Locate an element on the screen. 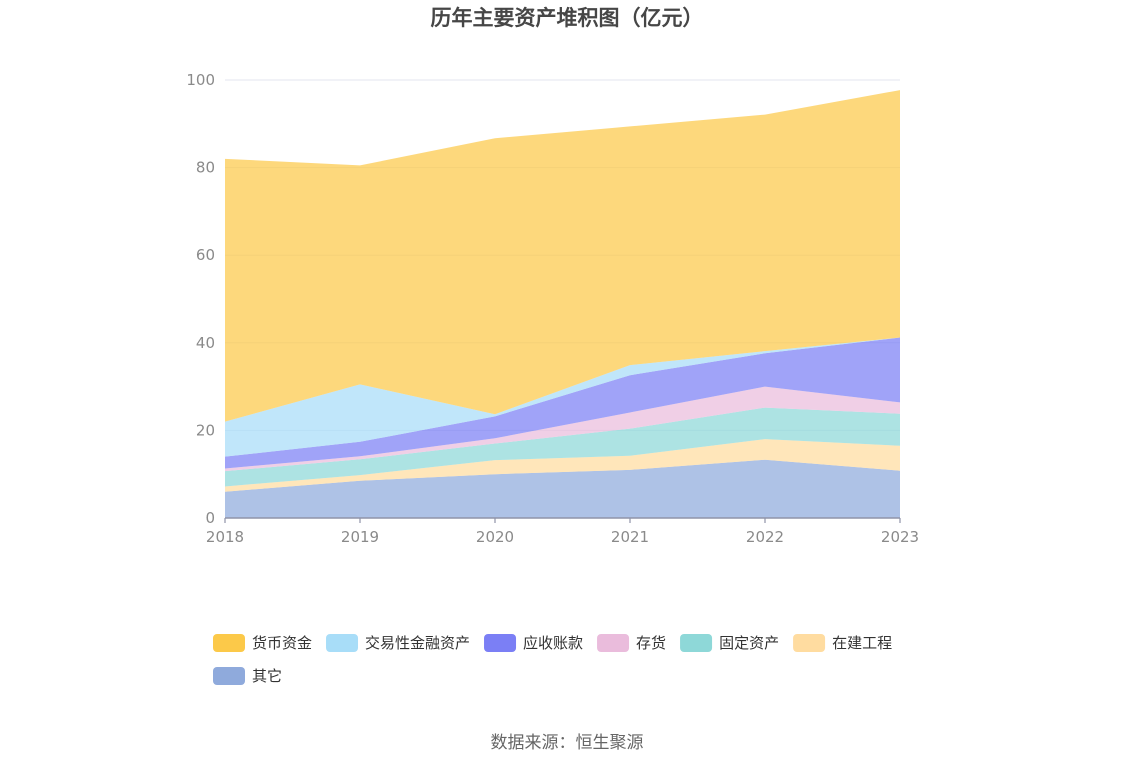 The height and width of the screenshot is (766, 1134). x-tick-label-2022: 2022 is located at coordinates (765, 537).